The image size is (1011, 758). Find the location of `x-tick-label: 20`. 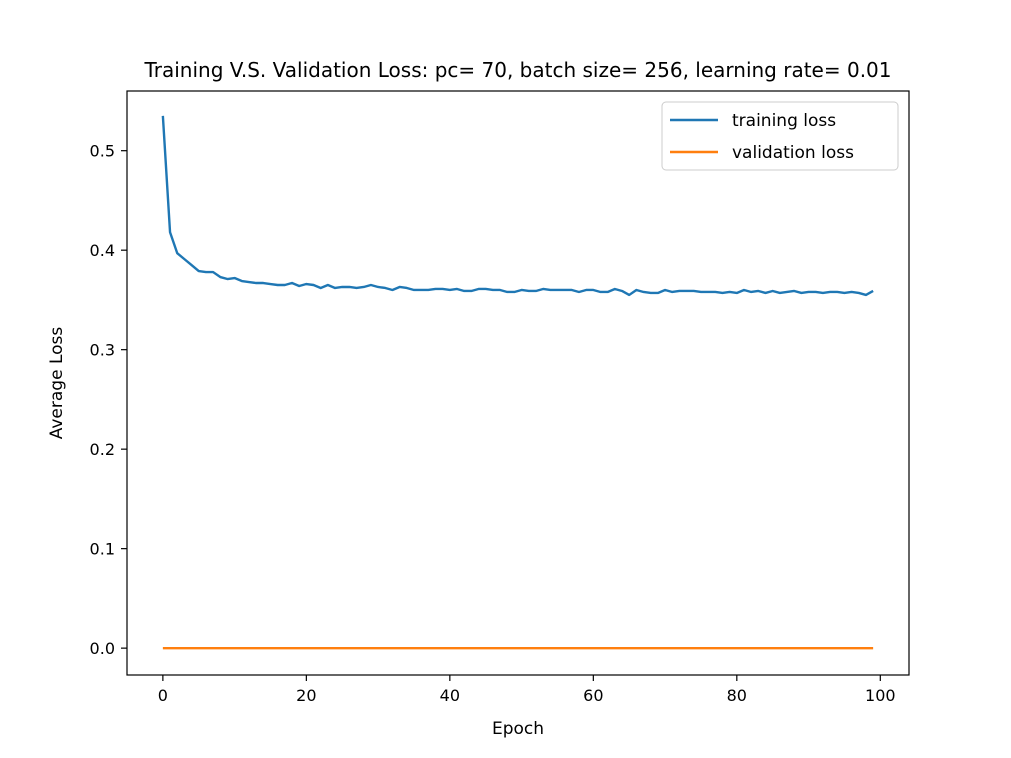

x-tick-label: 20 is located at coordinates (306, 695).